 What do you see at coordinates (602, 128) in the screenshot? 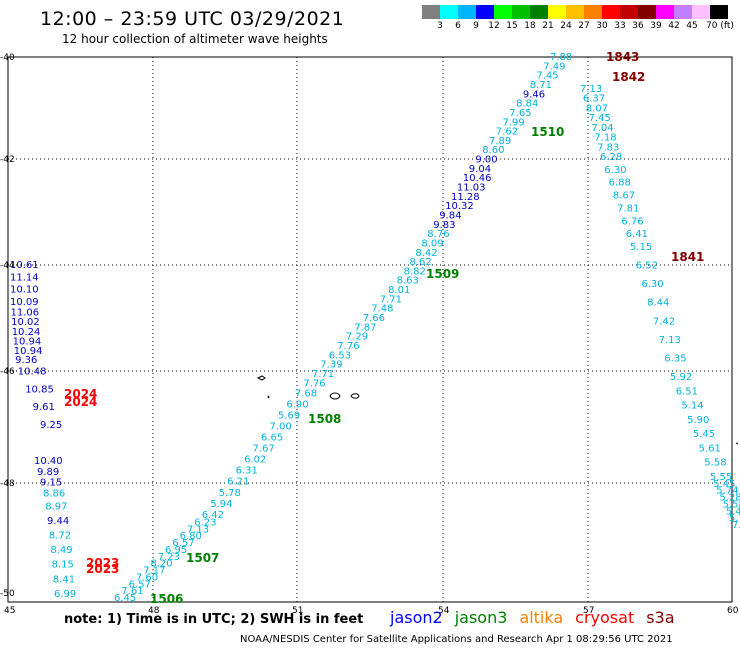
I see `wave-height-label: 7.04` at bounding box center [602, 128].